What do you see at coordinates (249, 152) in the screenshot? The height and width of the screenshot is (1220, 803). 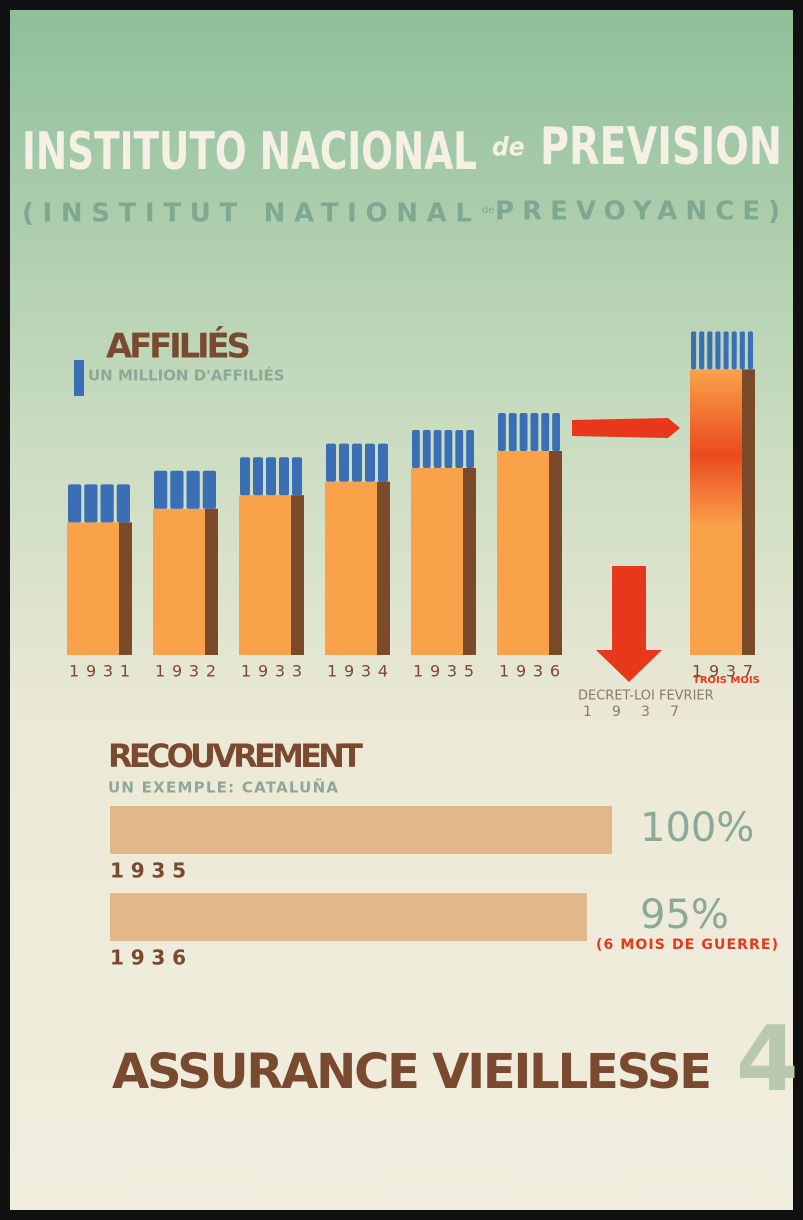 I see `title: INSTITUTO NACIONAL` at bounding box center [249, 152].